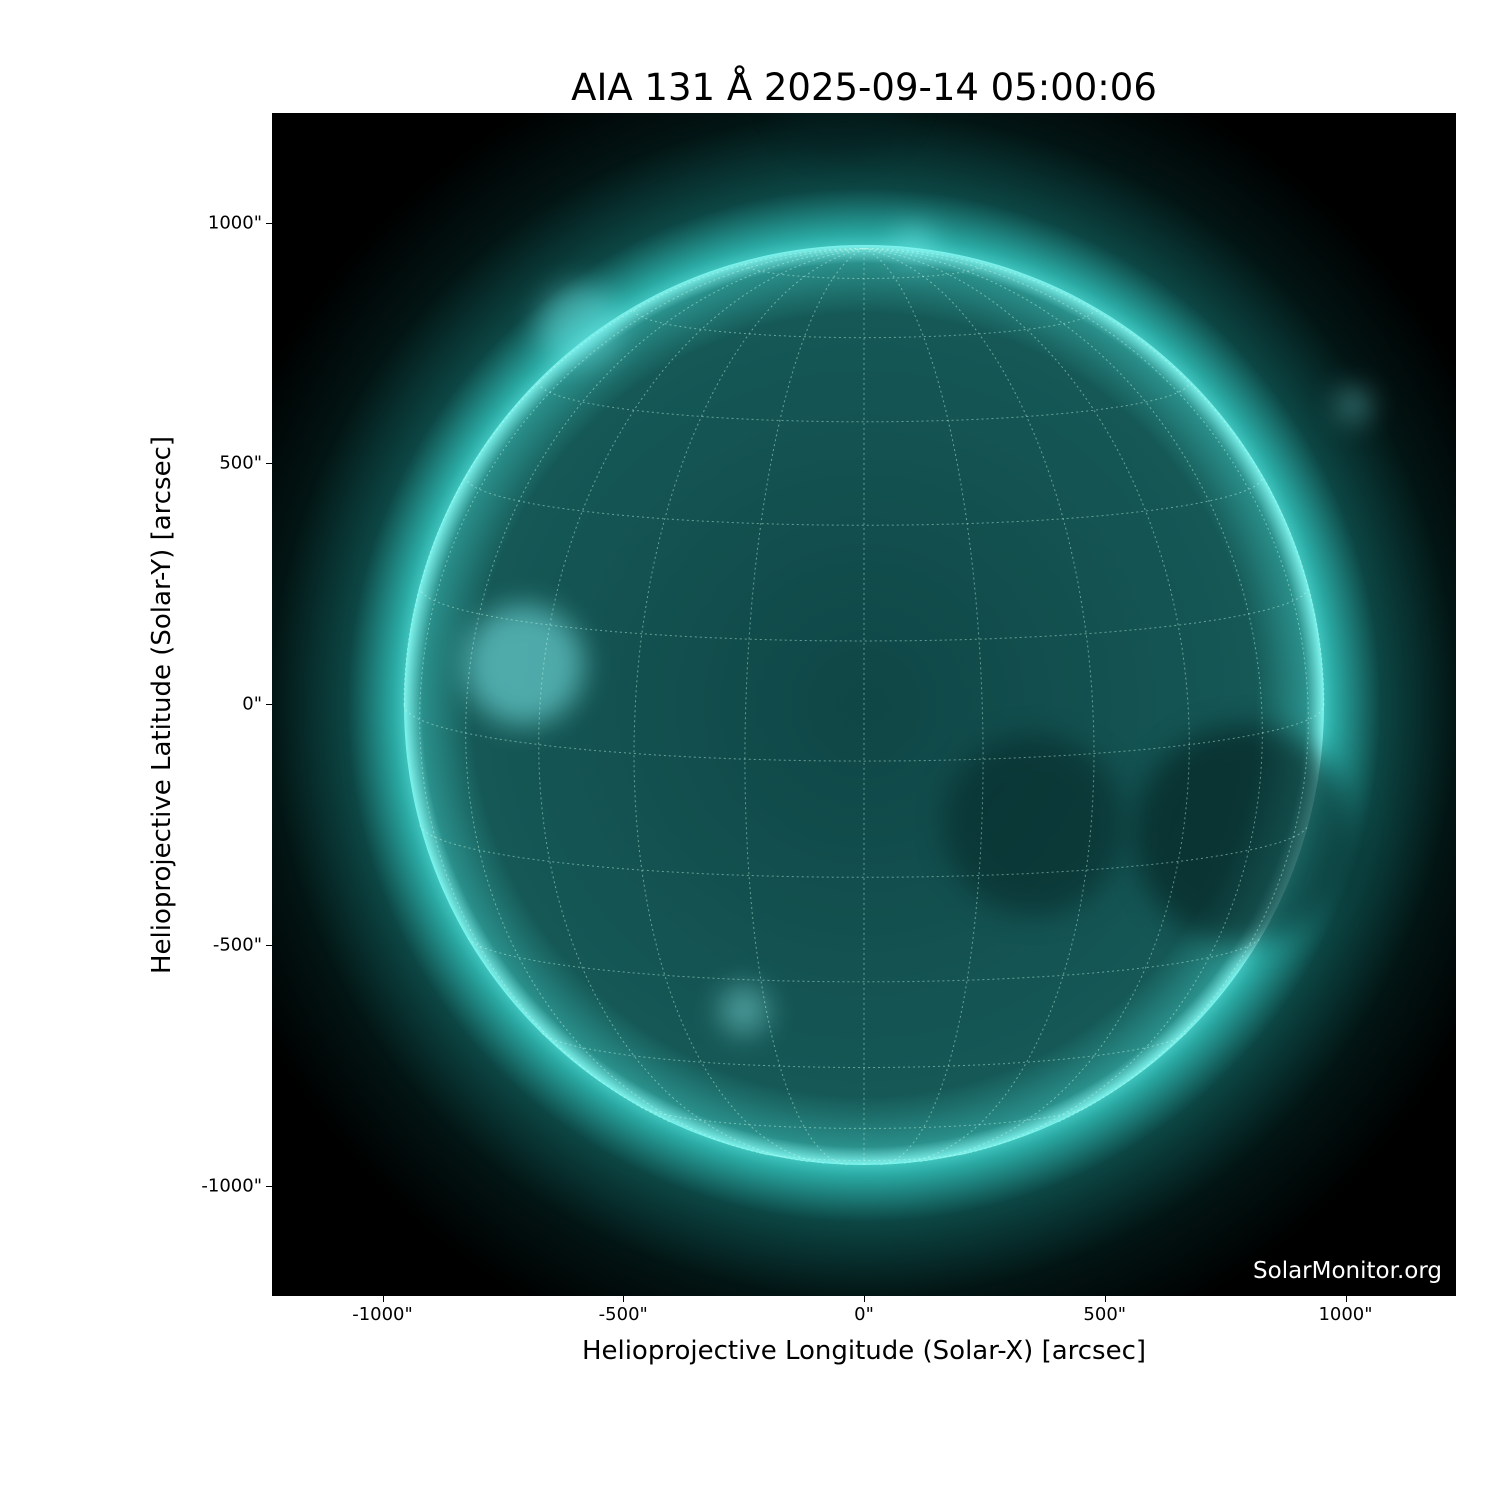 The height and width of the screenshot is (1500, 1500). What do you see at coordinates (382, 1314) in the screenshot?
I see `x-tick-label: -1000"` at bounding box center [382, 1314].